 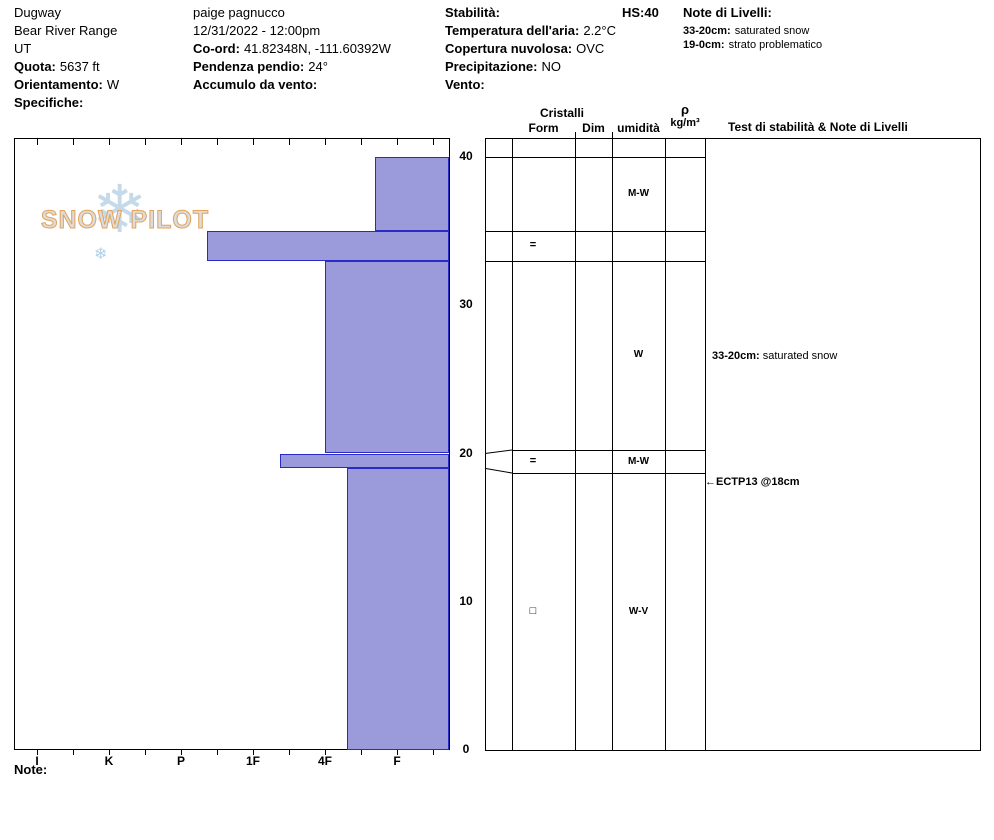 What do you see at coordinates (31, 769) in the screenshot?
I see `footer-note-label: Note:` at bounding box center [31, 769].